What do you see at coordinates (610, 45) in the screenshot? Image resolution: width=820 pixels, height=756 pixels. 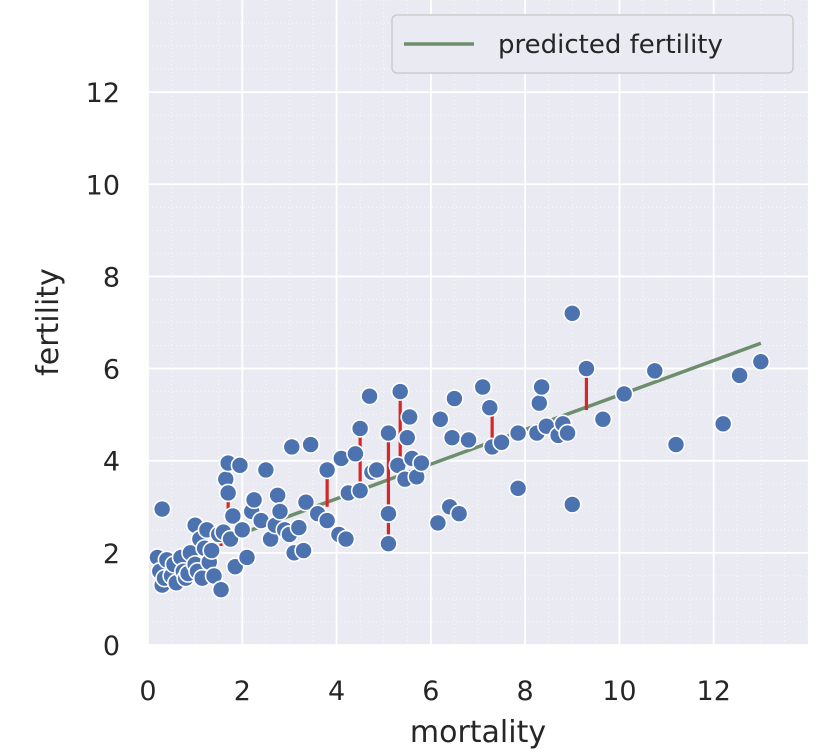 I see `legend-label: predicted fertility` at bounding box center [610, 45].